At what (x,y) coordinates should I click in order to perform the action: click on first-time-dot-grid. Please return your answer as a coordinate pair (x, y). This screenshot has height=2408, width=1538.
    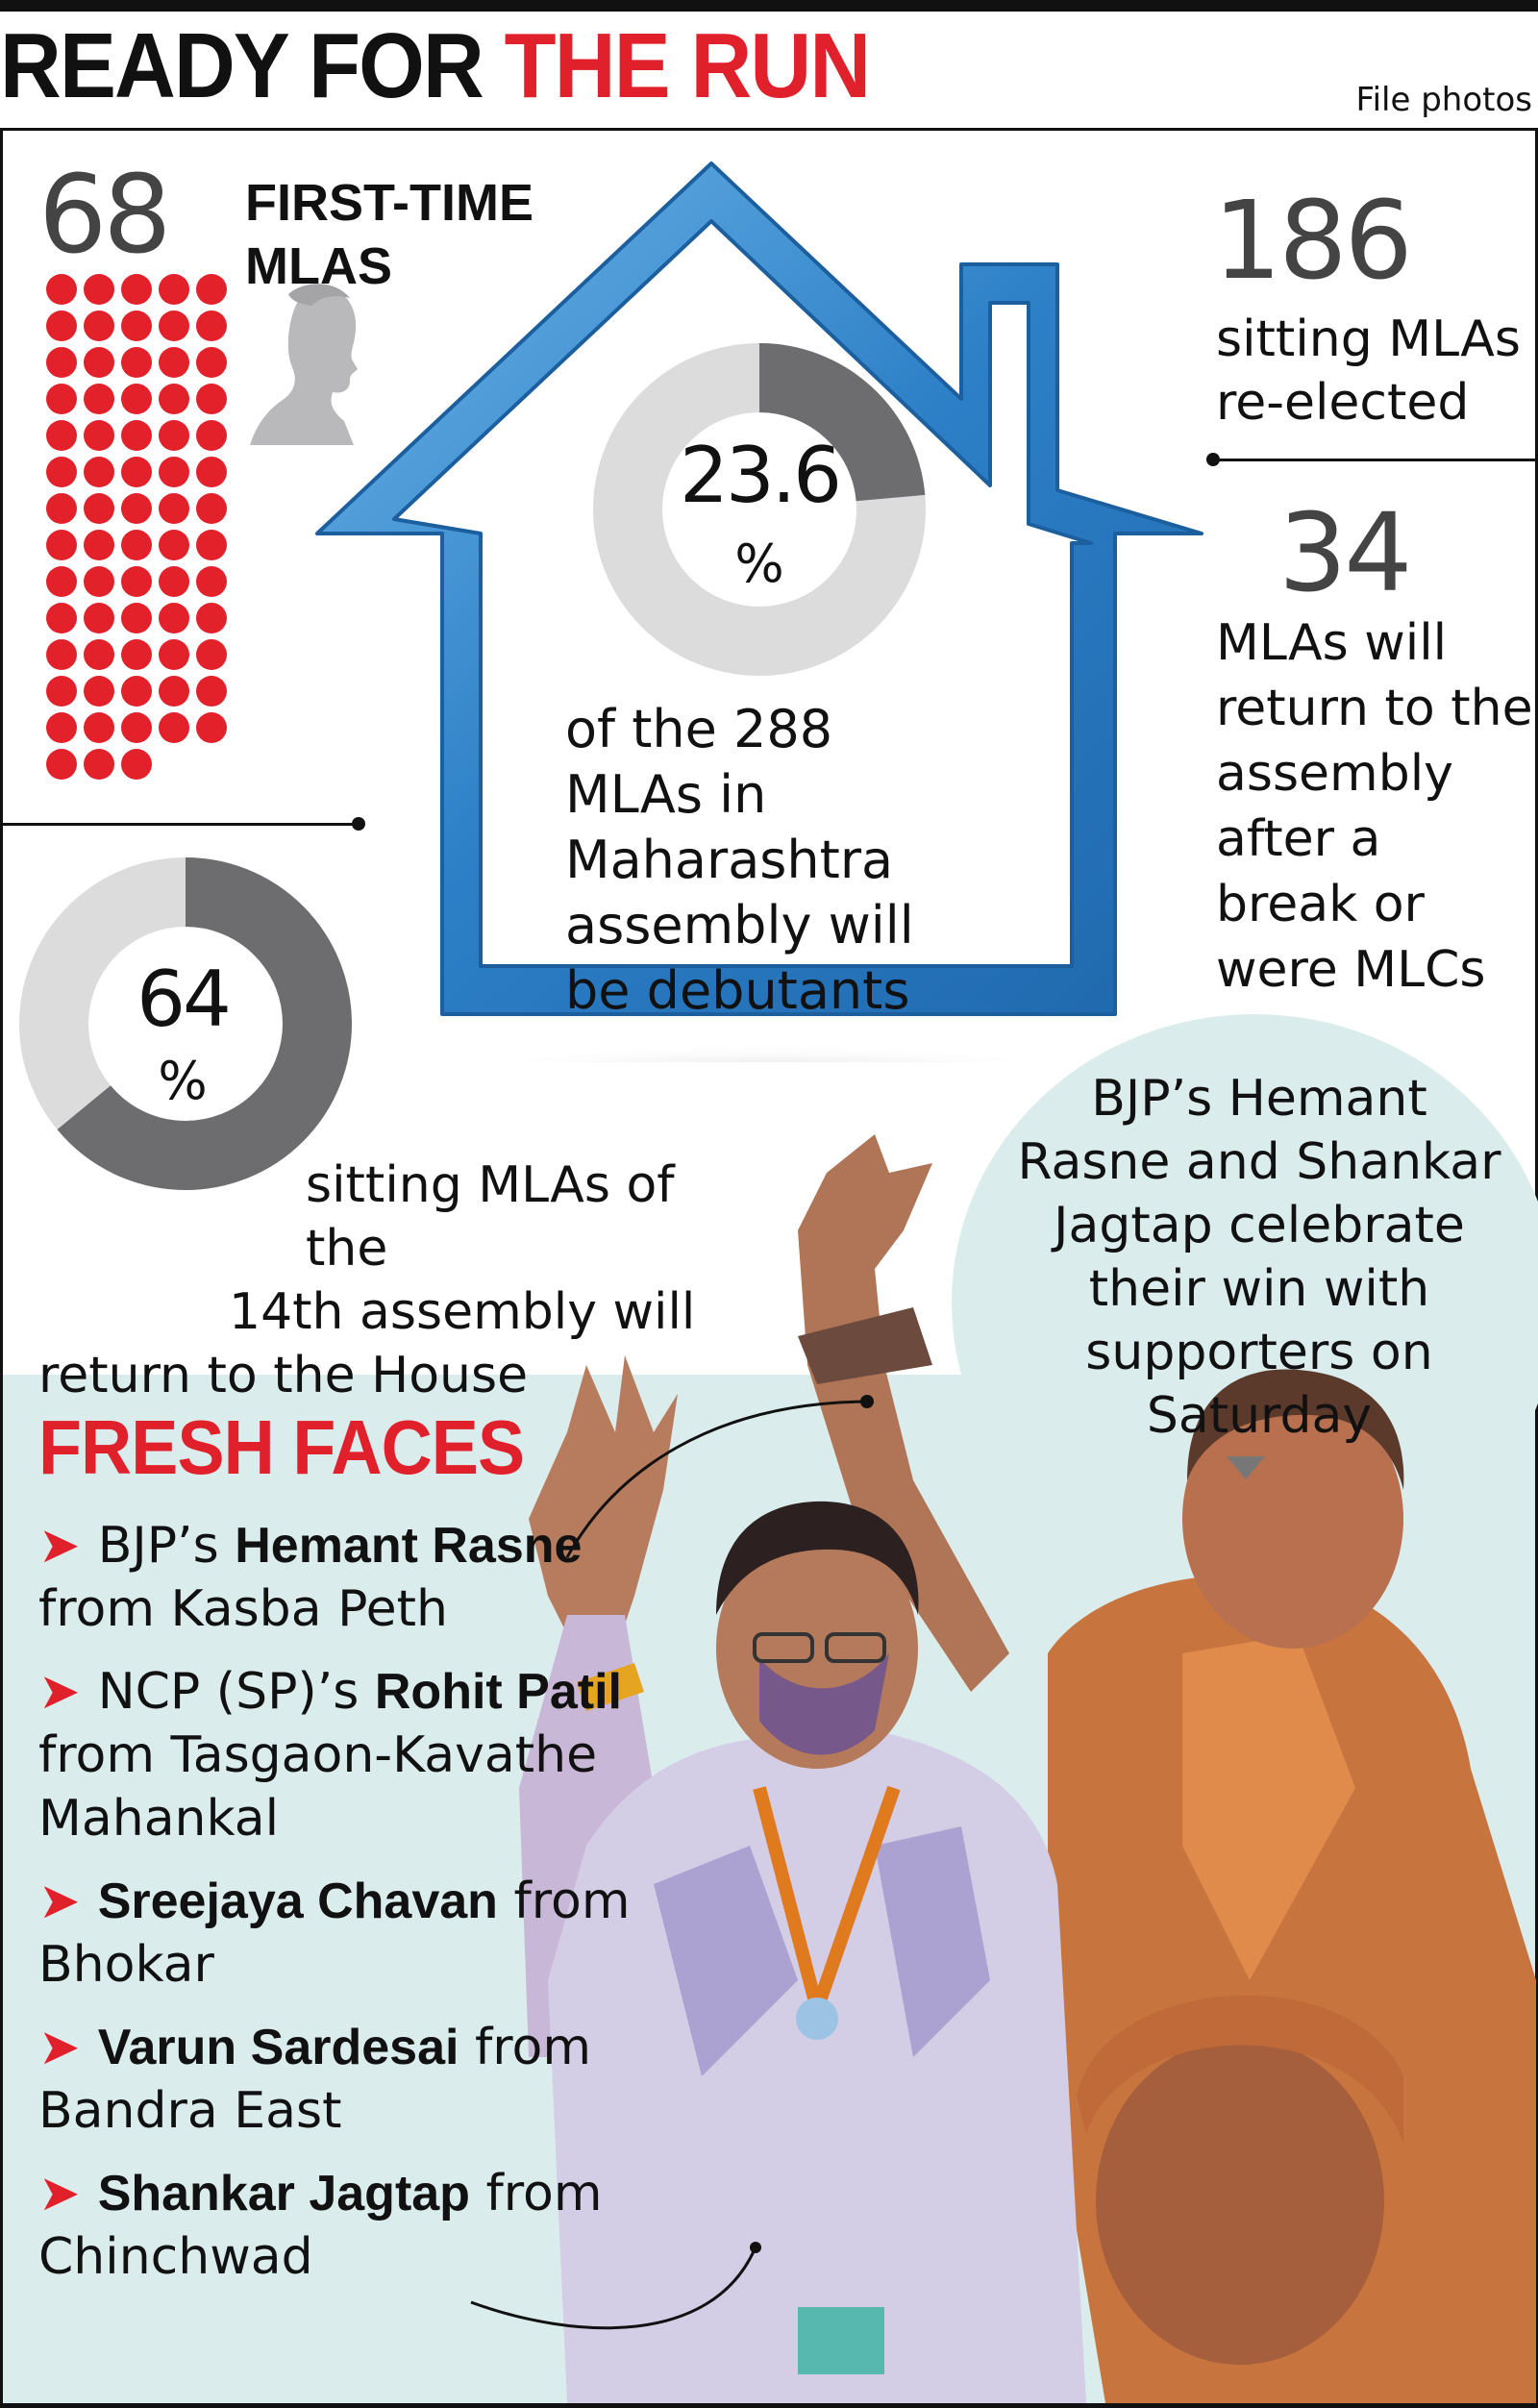
    Looking at the image, I should click on (142, 528).